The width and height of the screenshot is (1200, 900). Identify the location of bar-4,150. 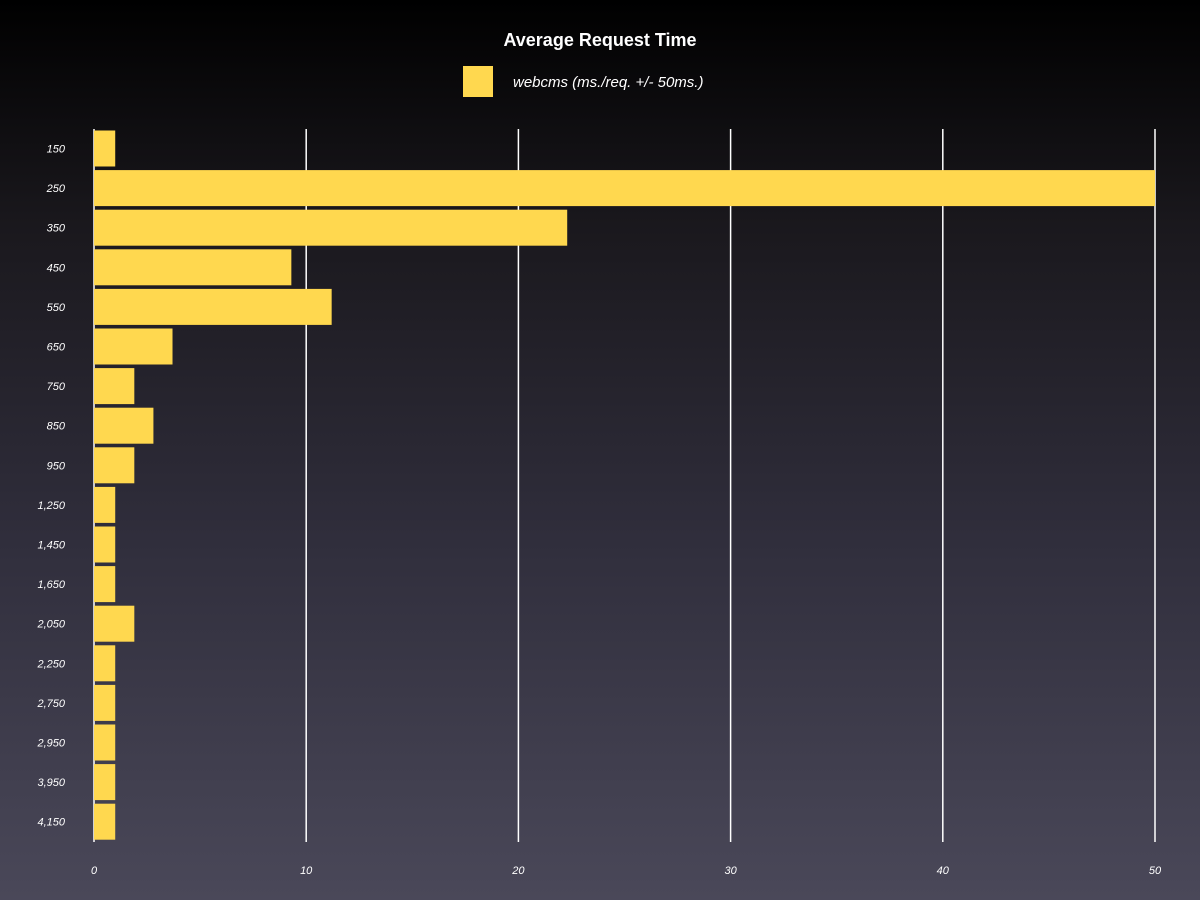
(105, 821).